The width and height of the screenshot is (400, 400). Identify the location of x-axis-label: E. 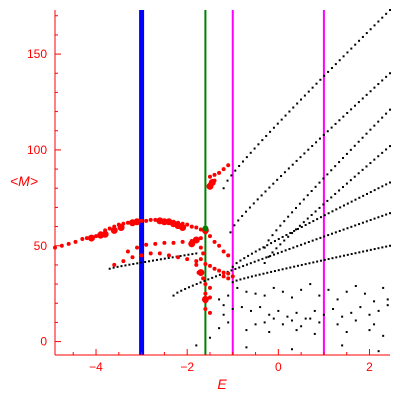
(222, 384).